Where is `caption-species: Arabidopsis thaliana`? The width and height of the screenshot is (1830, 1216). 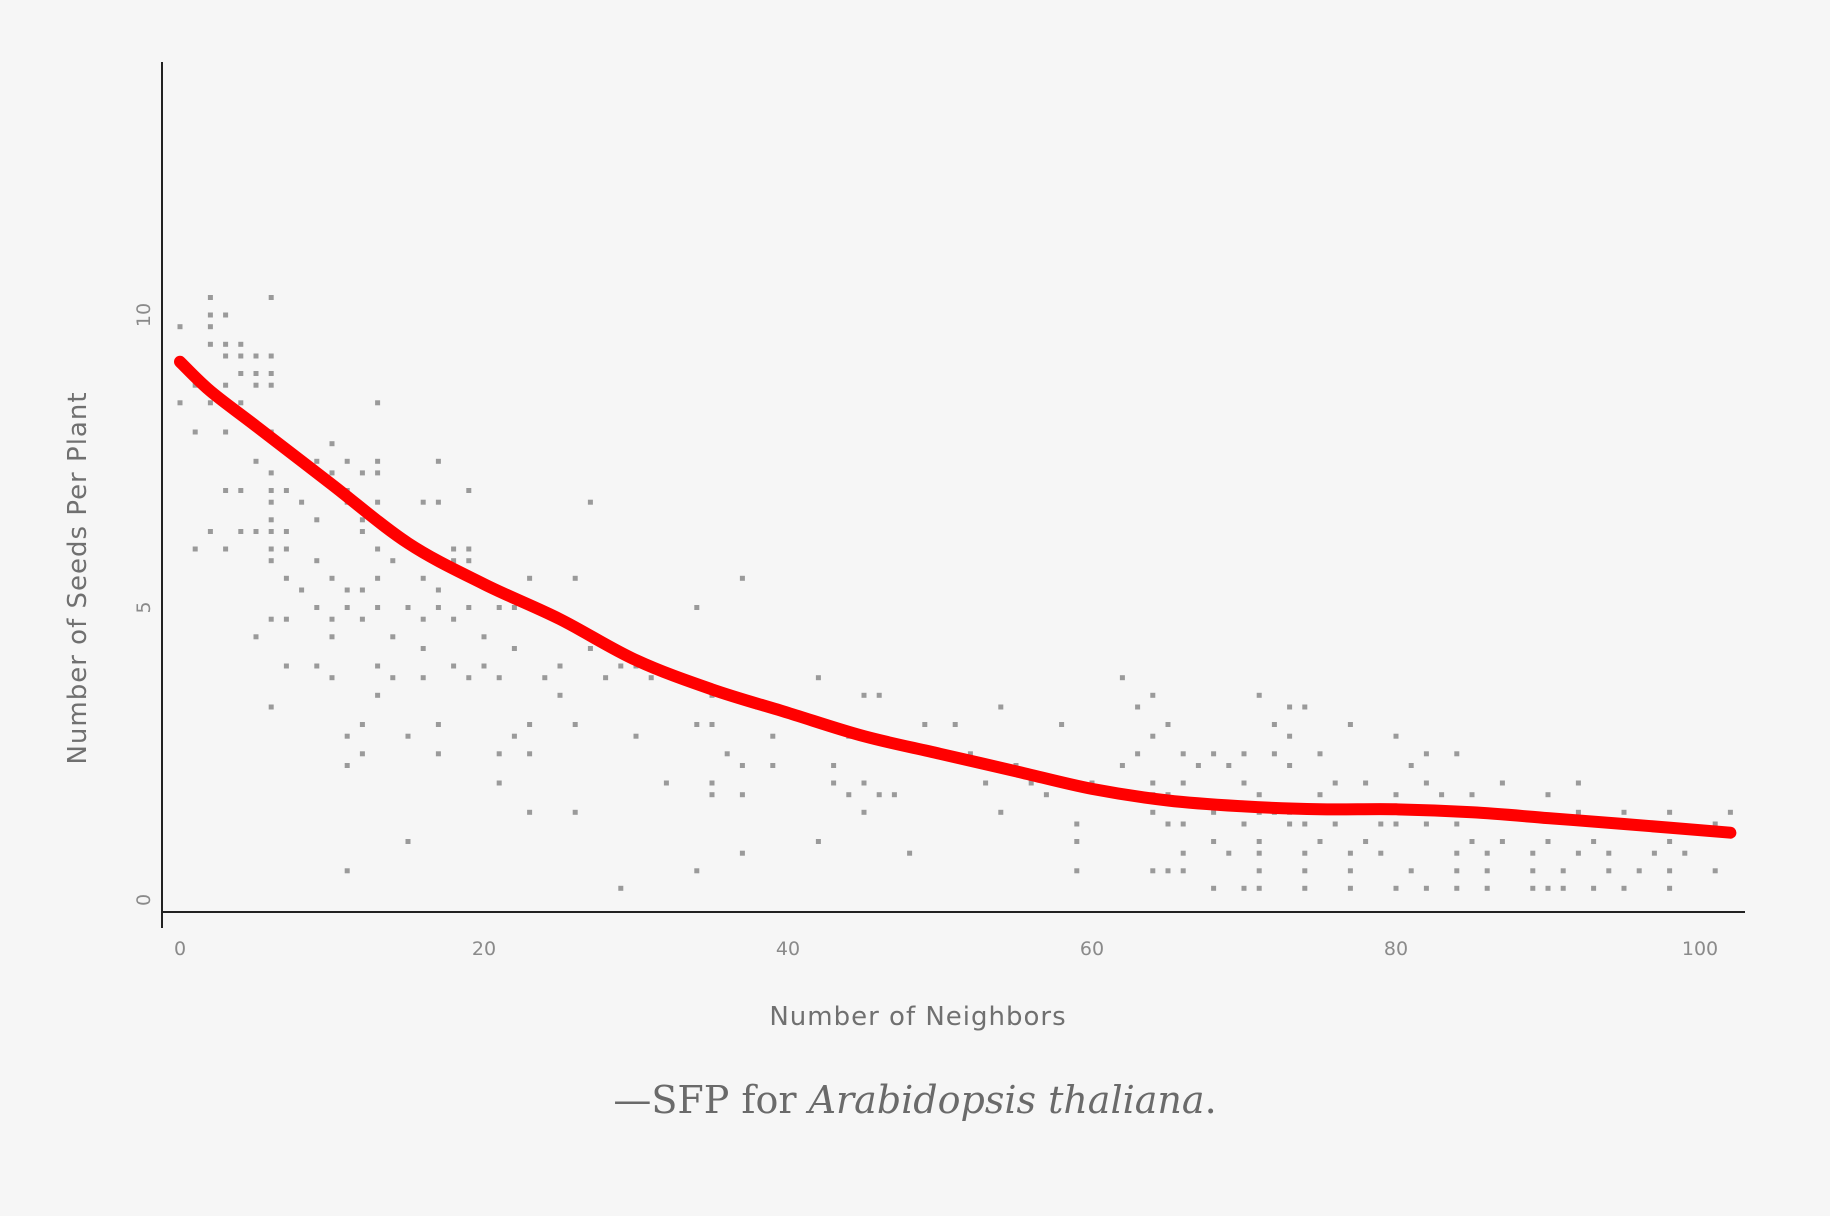
caption-species: Arabidopsis thaliana is located at coordinates (1006, 1100).